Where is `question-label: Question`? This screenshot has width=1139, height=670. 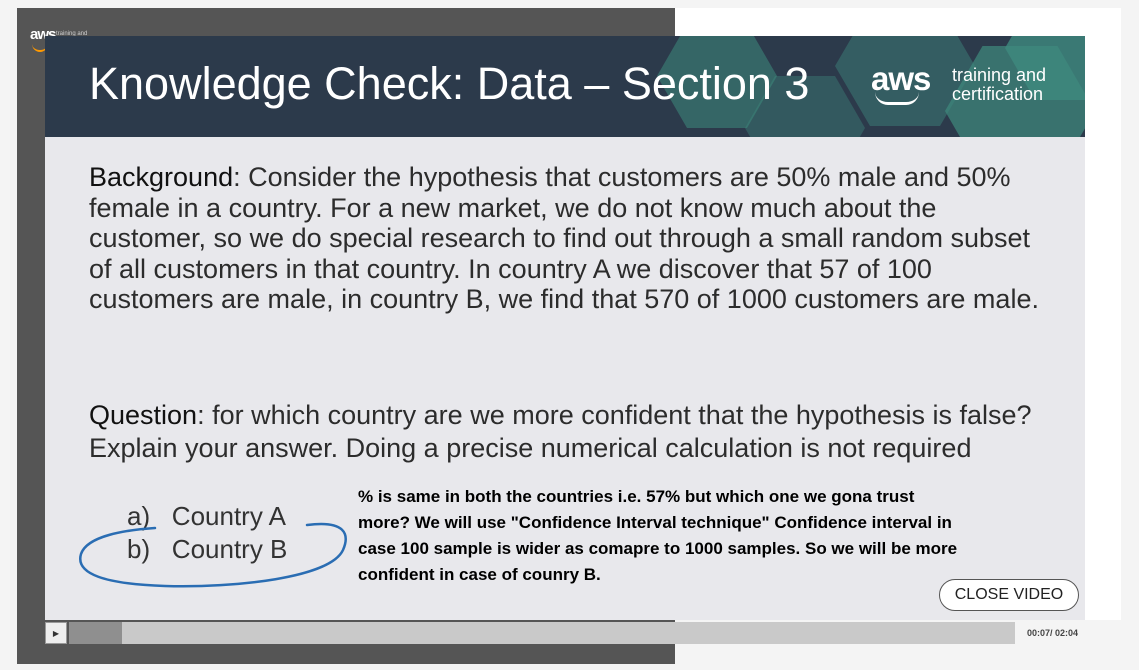 question-label: Question is located at coordinates (143, 415).